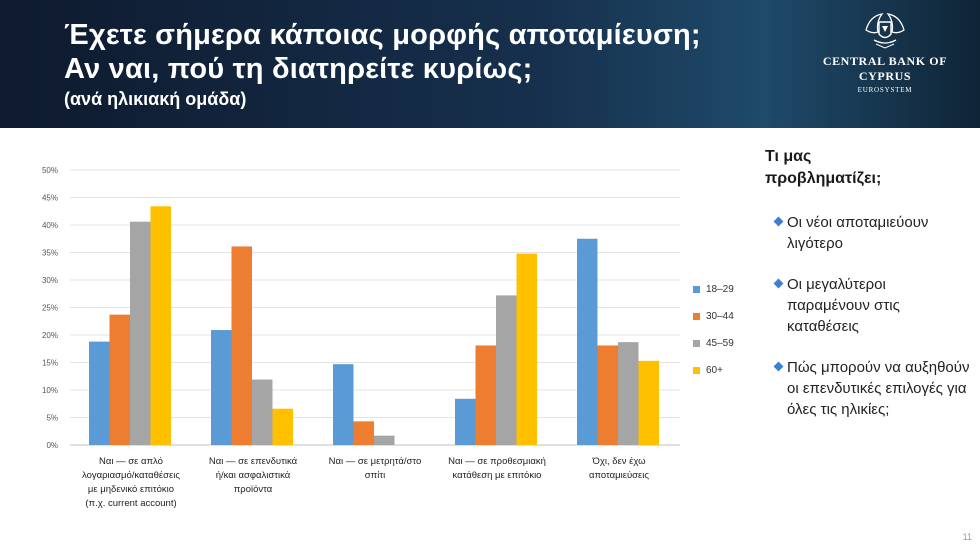  Describe the element at coordinates (50, 198) in the screenshot. I see `y-tick-label: 45%` at that location.